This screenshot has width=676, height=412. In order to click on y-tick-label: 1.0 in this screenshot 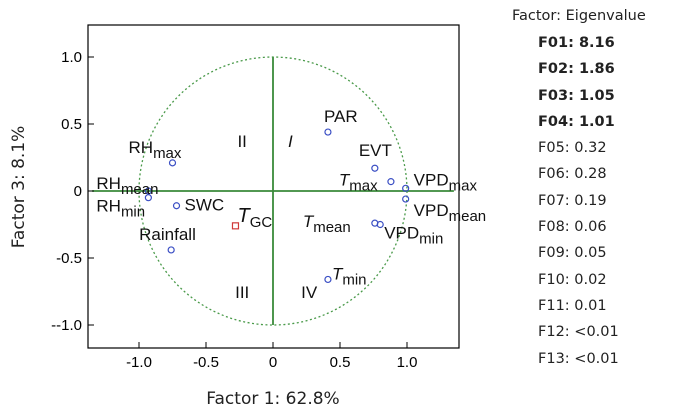, I will do `click(71, 57)`.